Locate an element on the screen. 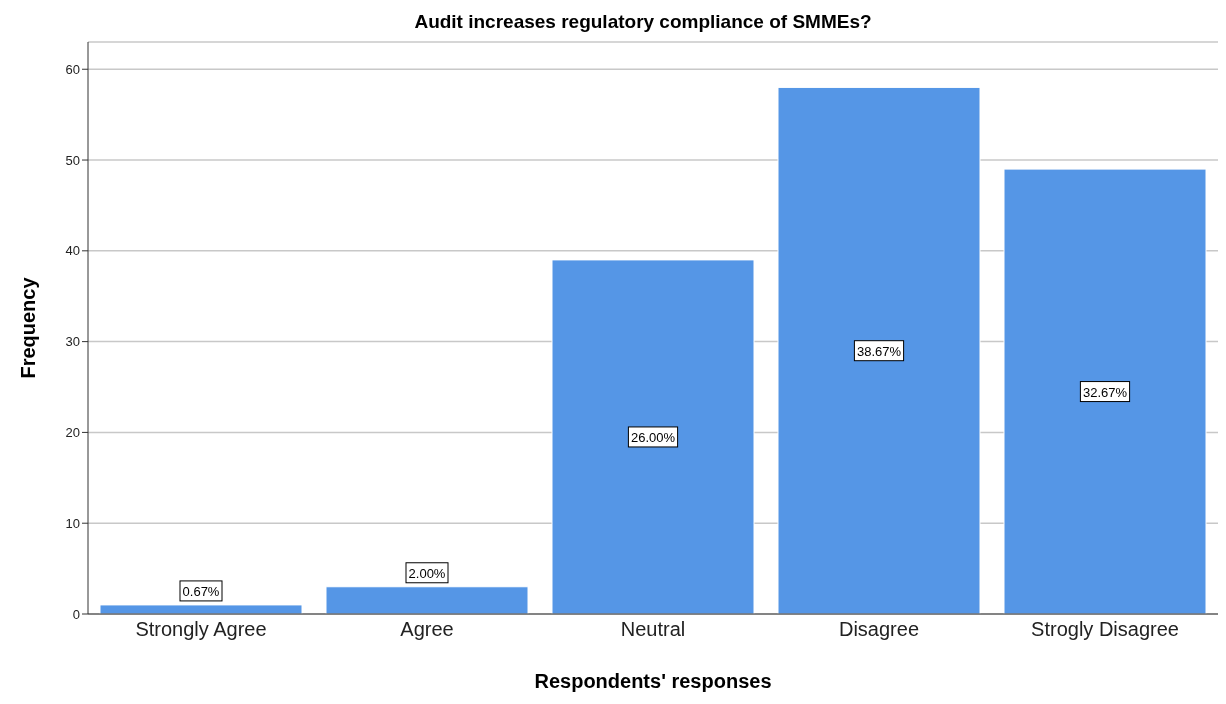  annotation: 26.00% is located at coordinates (653, 437).